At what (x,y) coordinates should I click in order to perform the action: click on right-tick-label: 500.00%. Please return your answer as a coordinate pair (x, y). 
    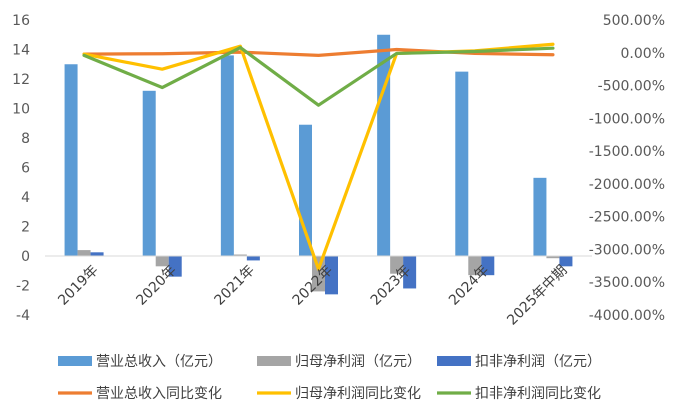
    Looking at the image, I should click on (634, 21).